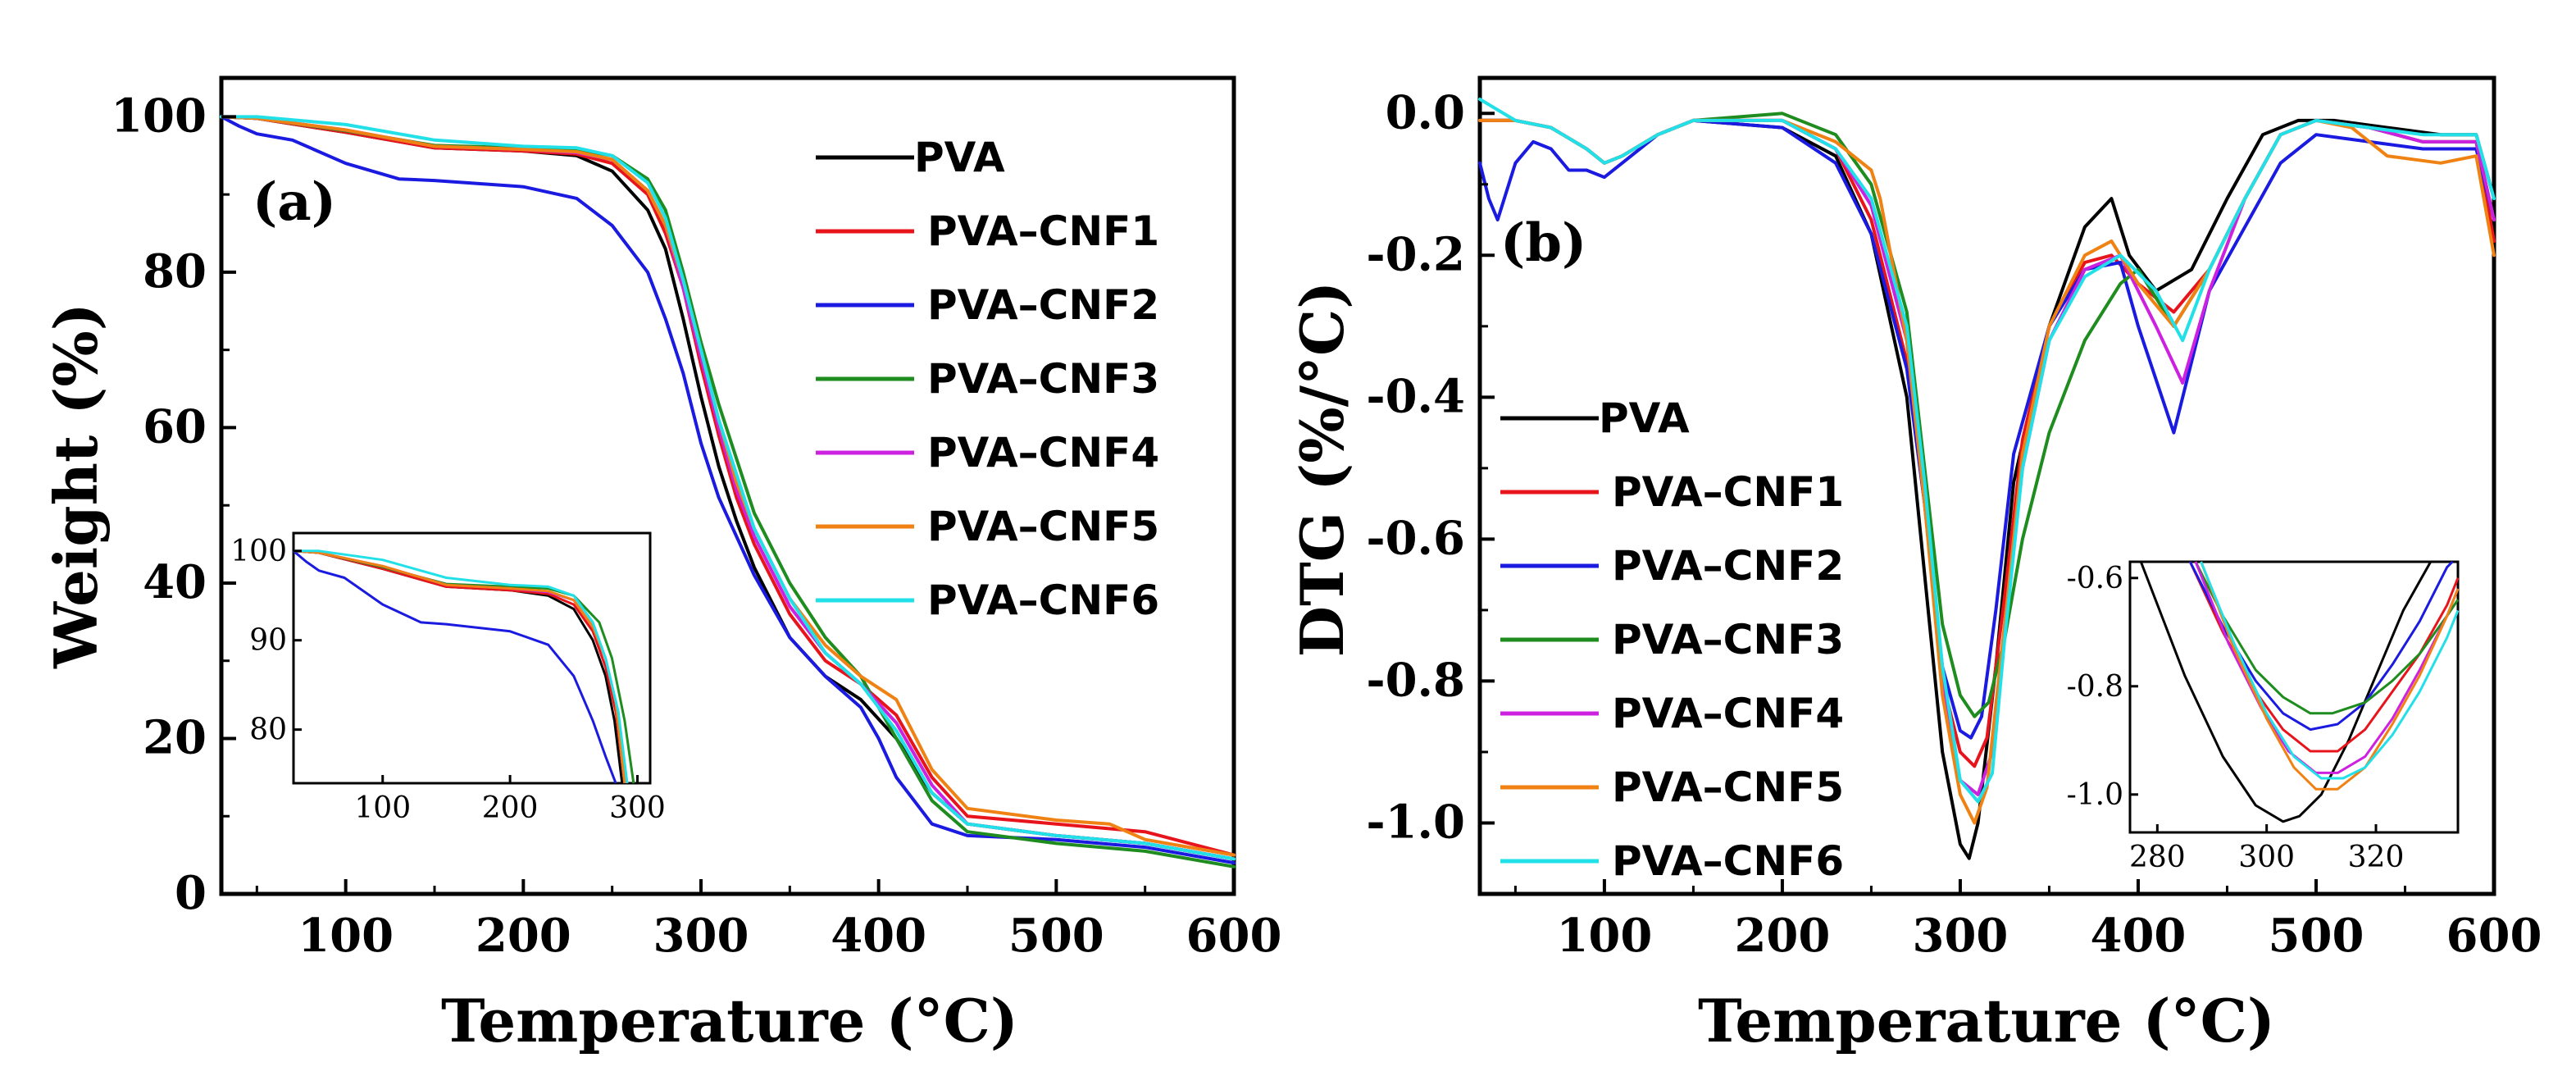 This screenshot has height=1085, width=2576. What do you see at coordinates (1416, 254) in the screenshot?
I see `panel-b-y-tick-label-1: -0.2` at bounding box center [1416, 254].